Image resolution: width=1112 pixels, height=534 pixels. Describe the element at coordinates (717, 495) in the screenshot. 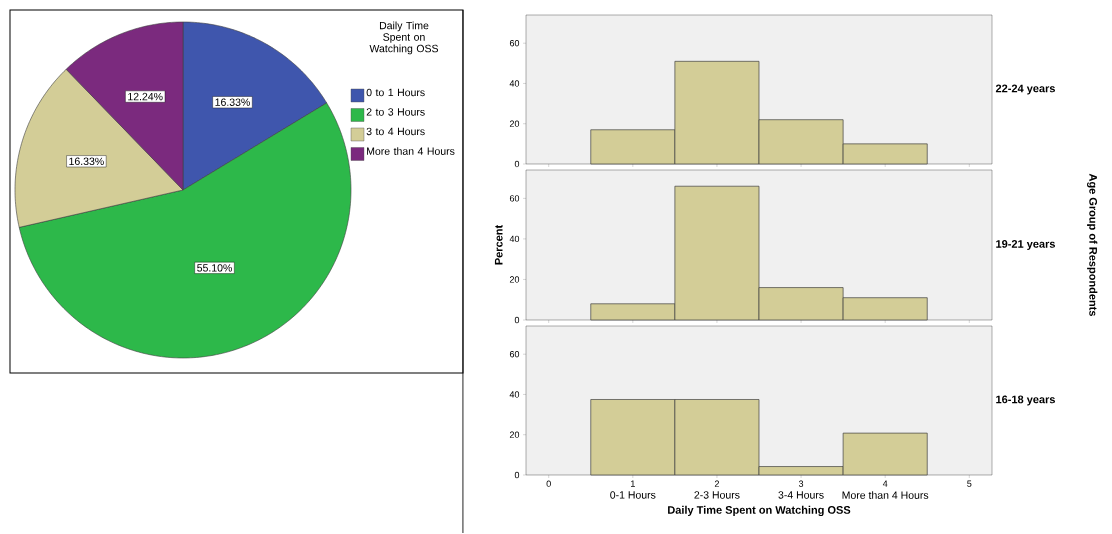

I see `text: 2-3 Hours` at that location.